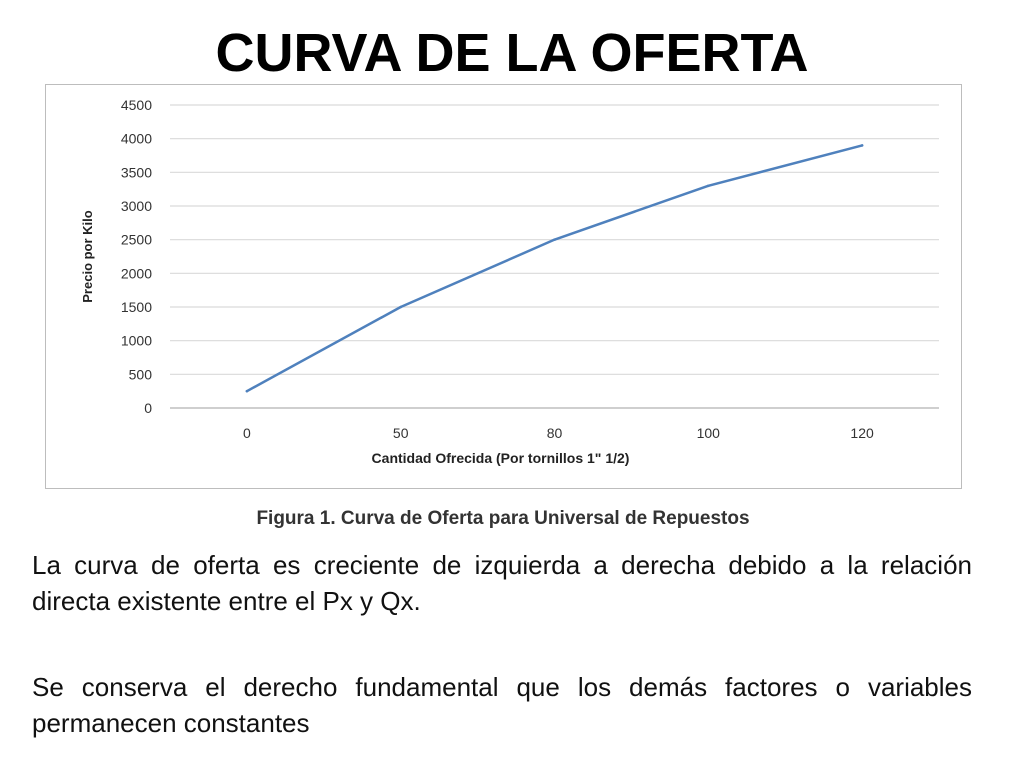  What do you see at coordinates (401, 433) in the screenshot?
I see `x-tick-label: 50` at bounding box center [401, 433].